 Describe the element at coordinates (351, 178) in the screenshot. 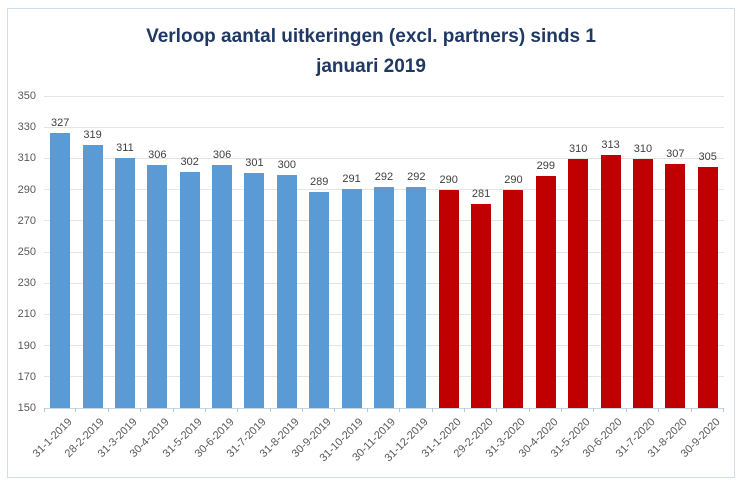

I see `bar-value-label: 291` at that location.